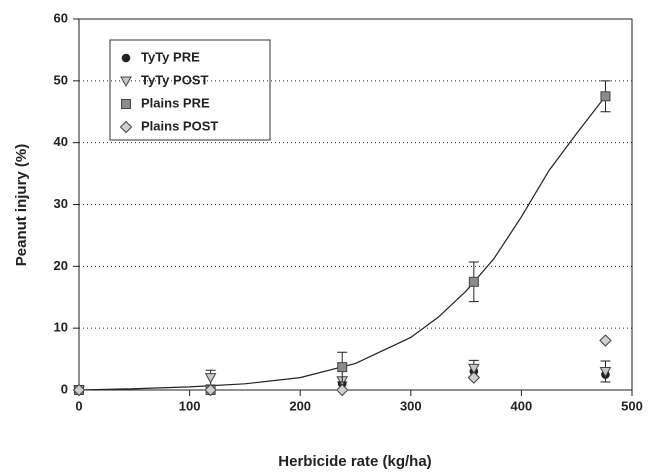 This screenshot has height=474, width=660. I want to click on x-tick-label: 200, so click(300, 405).